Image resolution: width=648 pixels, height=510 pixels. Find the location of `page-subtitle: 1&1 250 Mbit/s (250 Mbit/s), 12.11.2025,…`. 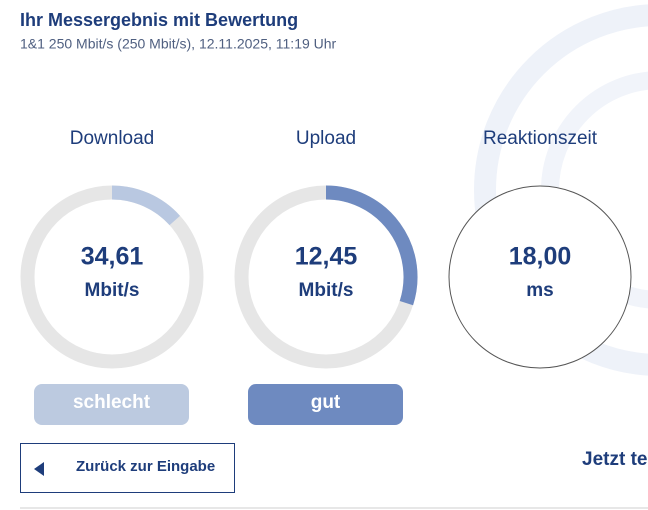

page-subtitle: 1&1 250 Mbit/s (250 Mbit/s), 12.11.2025,… is located at coordinates (178, 44).